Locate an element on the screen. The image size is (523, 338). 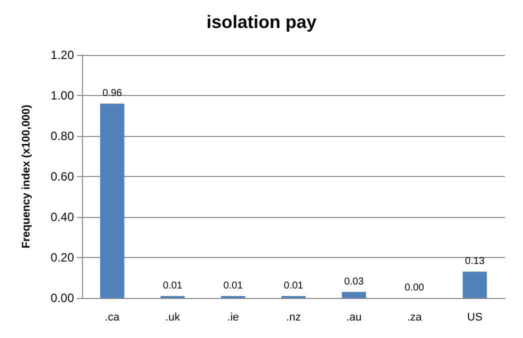
x-tick-label: .nz is located at coordinates (293, 318).